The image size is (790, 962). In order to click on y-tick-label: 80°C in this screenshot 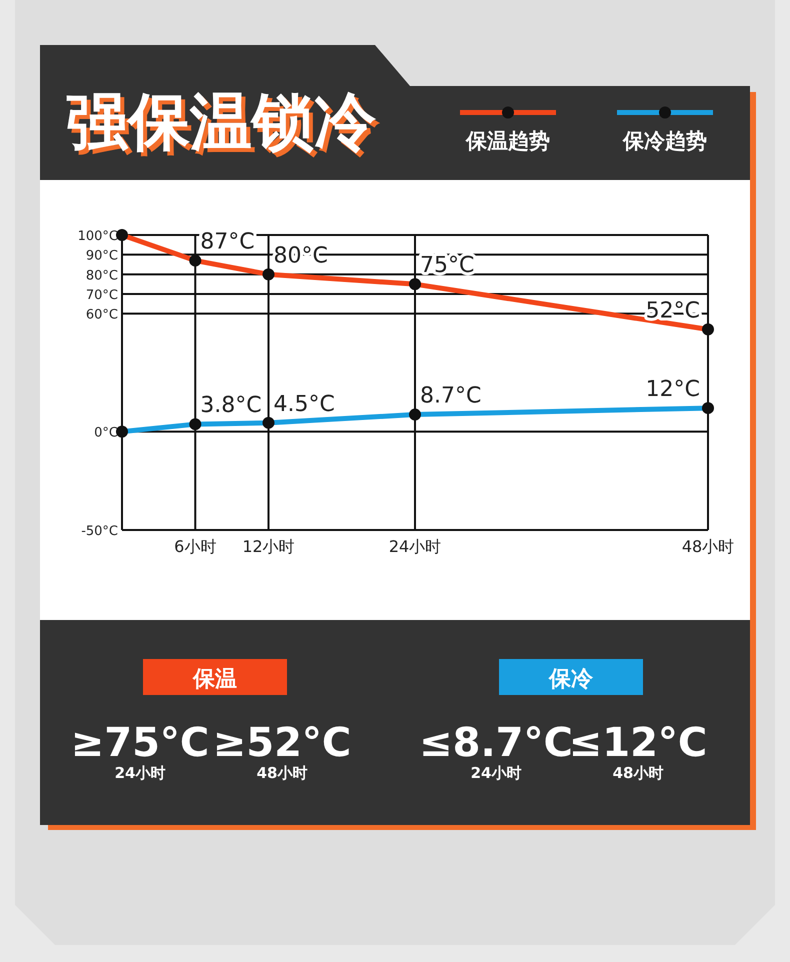, I will do `click(102, 276)`.